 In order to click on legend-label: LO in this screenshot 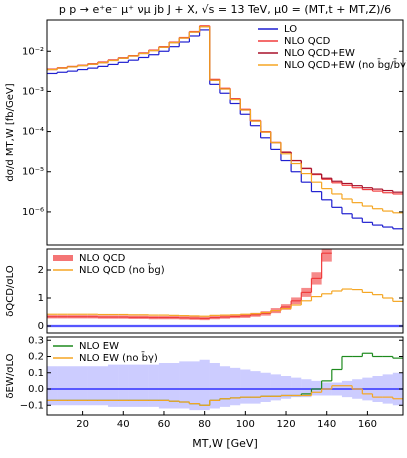, I will do `click(290, 29)`.